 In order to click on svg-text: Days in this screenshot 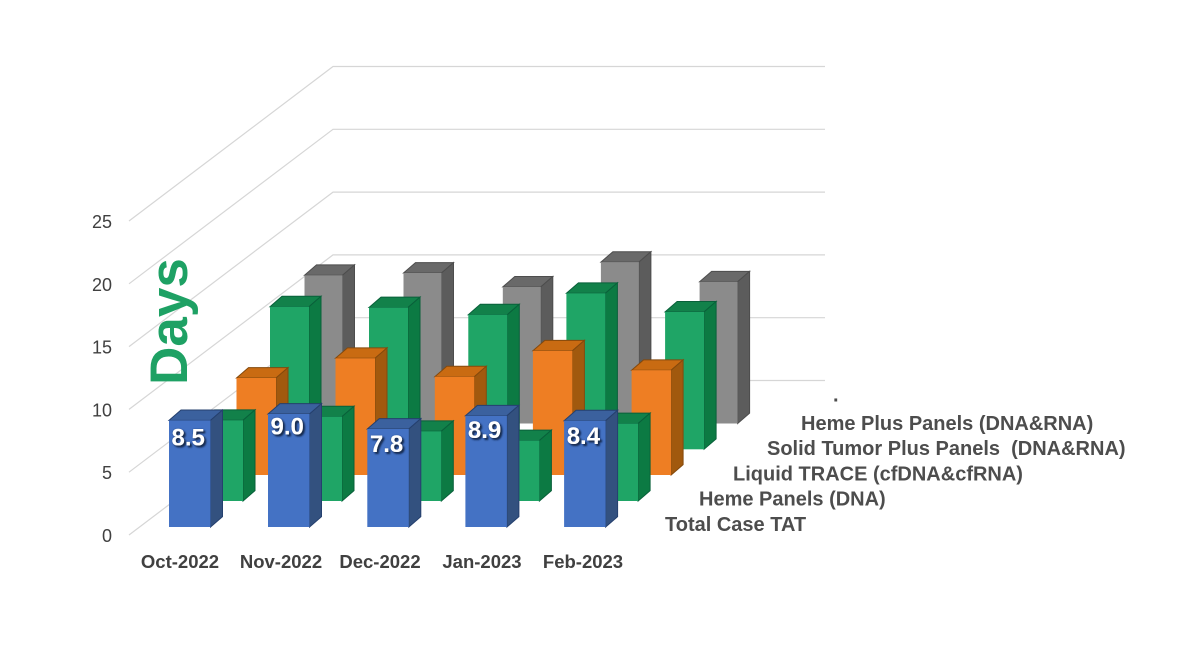, I will do `click(169, 321)`.